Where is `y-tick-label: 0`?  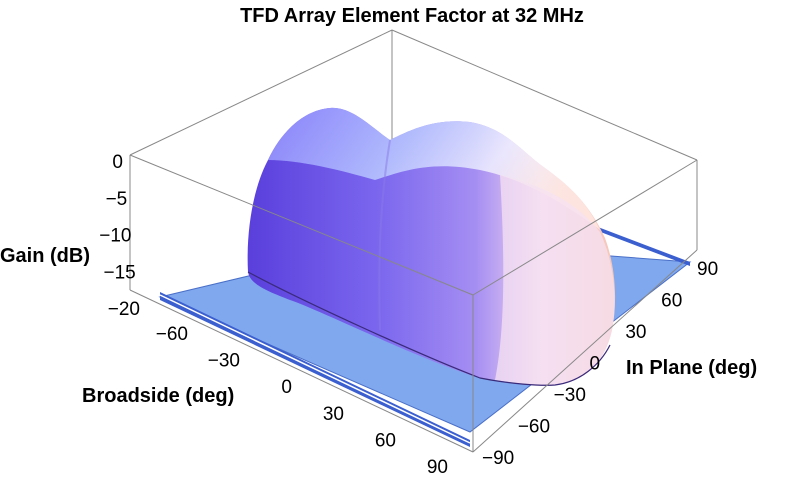 y-tick-label: 0 is located at coordinates (595, 364).